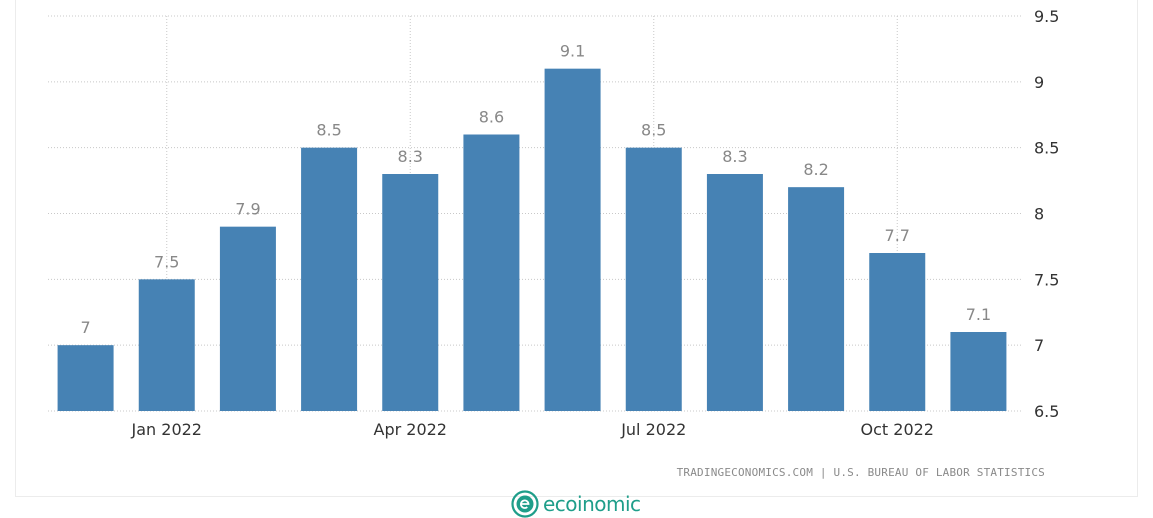 The height and width of the screenshot is (518, 1153). Describe the element at coordinates (491, 117) in the screenshot. I see `bar-value-label: 8.6` at that location.